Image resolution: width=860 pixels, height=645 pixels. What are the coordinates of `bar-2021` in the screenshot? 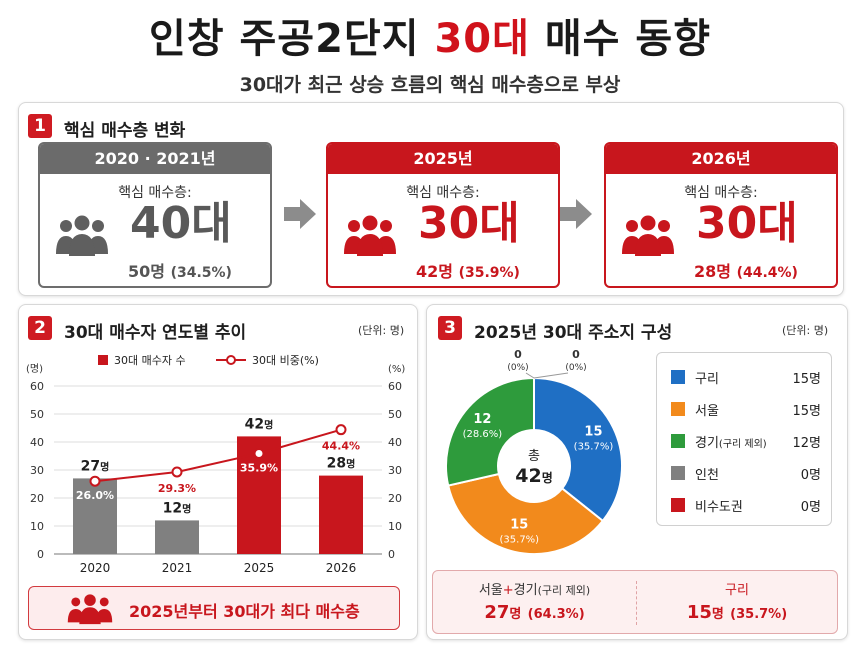 It's located at (177, 537).